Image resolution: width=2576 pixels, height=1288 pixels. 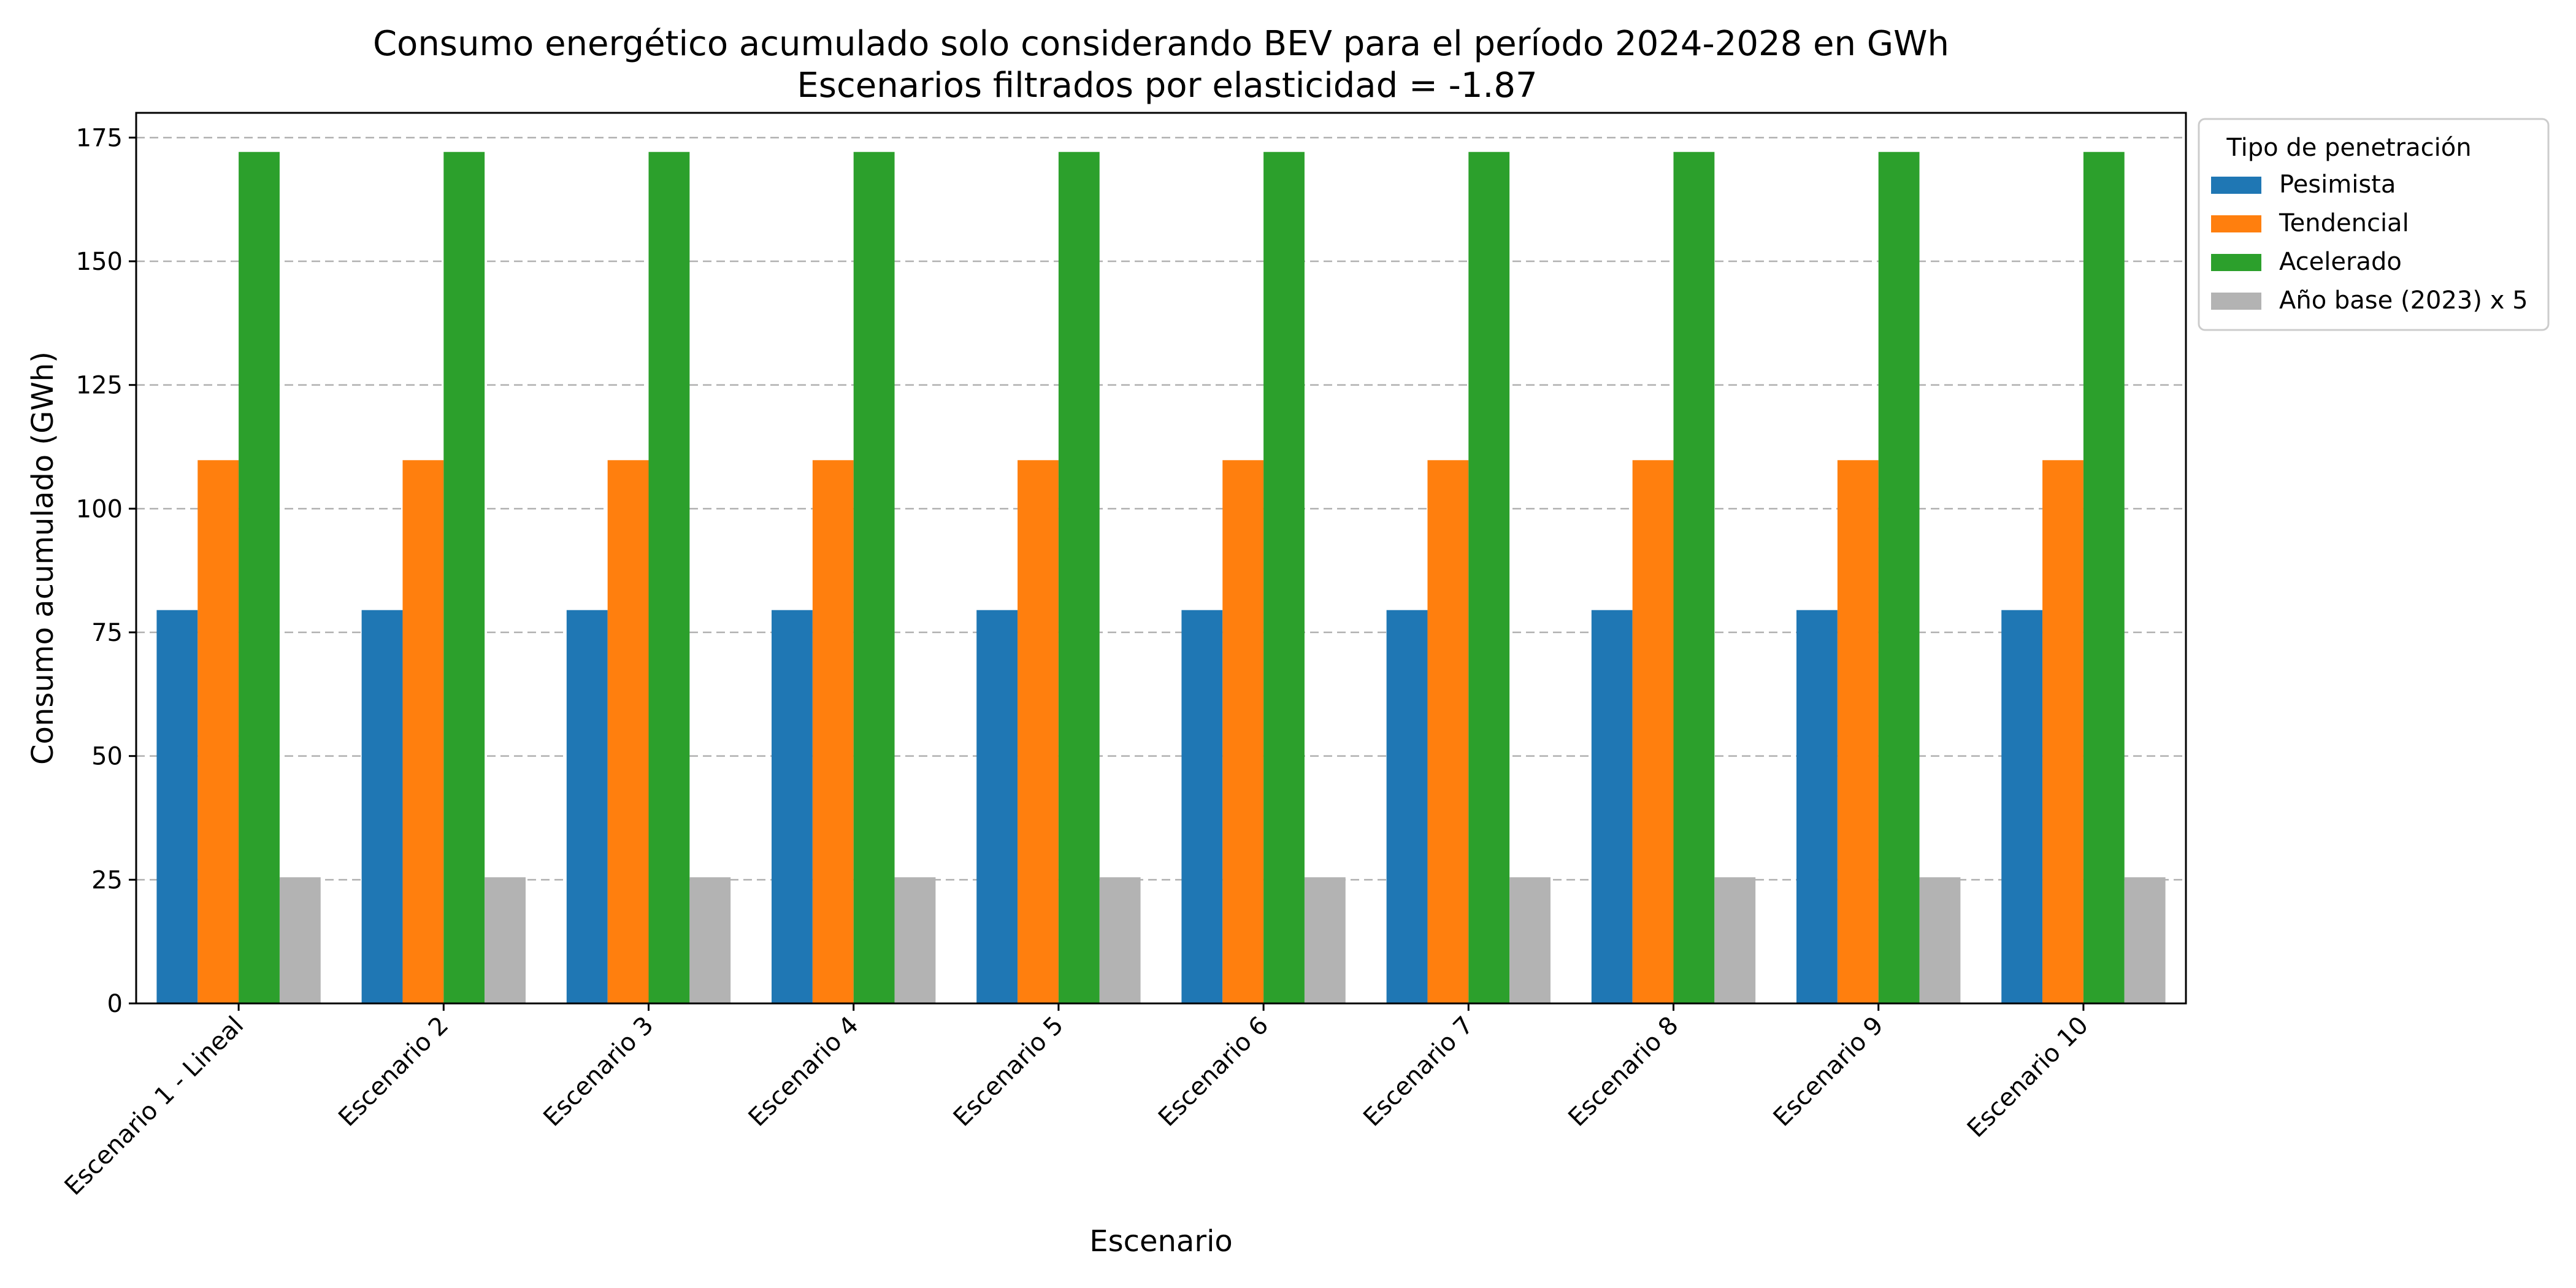 What do you see at coordinates (106, 571) in the screenshot?
I see `y-axis-ticks: 0 25 50 75 100 125 150 175` at bounding box center [106, 571].